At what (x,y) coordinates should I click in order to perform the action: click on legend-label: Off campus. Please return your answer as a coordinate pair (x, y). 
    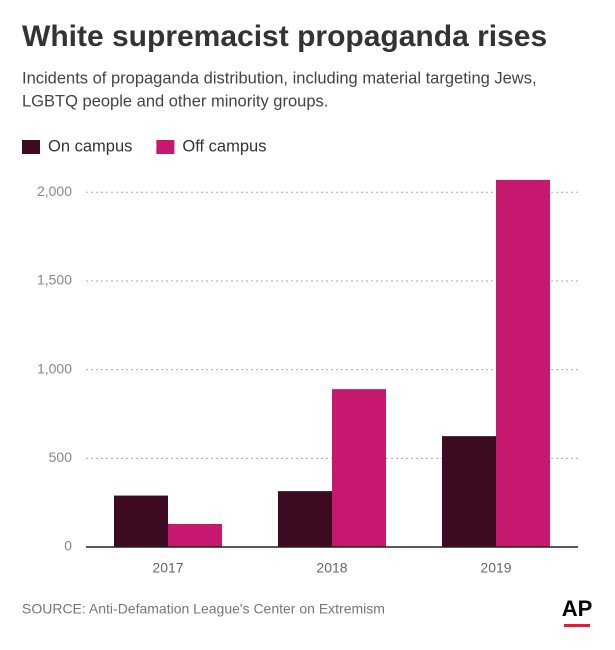
    Looking at the image, I should click on (224, 146).